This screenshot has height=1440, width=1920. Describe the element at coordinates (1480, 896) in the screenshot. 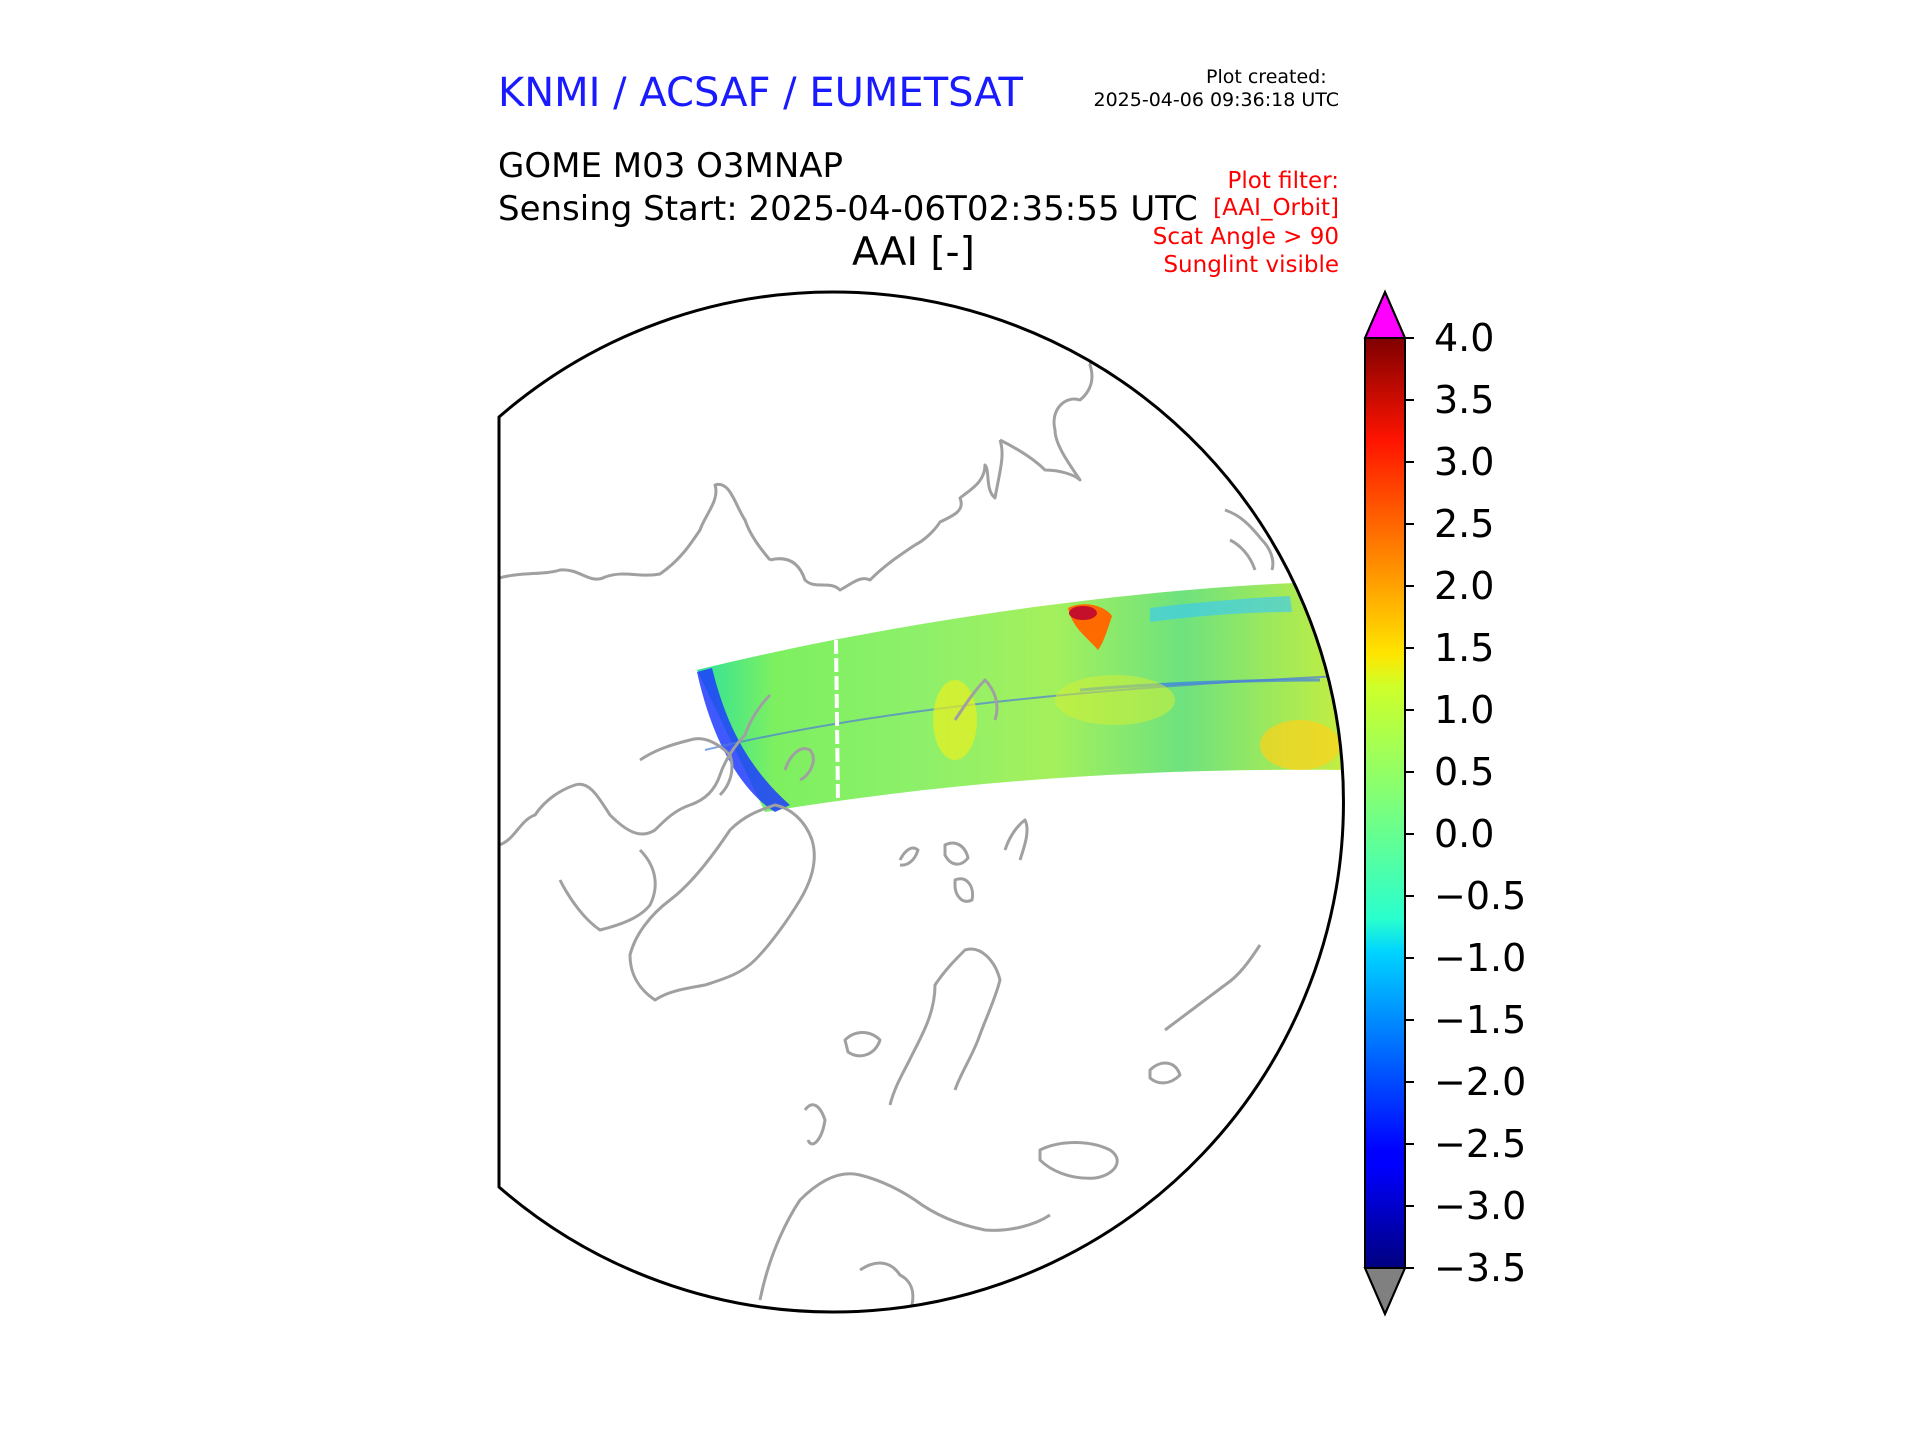

I see `colorbar-tick-label: −0.5` at that location.